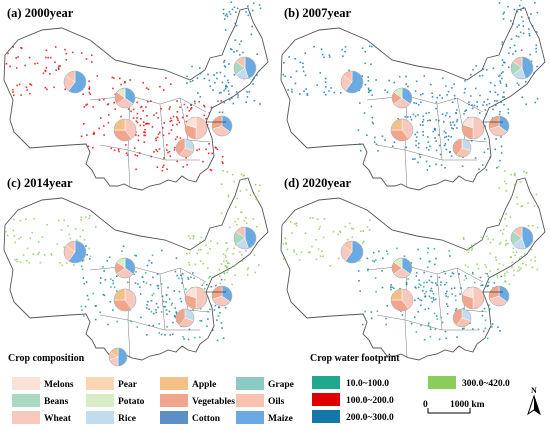  I want to click on panel-title: (b) 2007year, so click(317, 13).